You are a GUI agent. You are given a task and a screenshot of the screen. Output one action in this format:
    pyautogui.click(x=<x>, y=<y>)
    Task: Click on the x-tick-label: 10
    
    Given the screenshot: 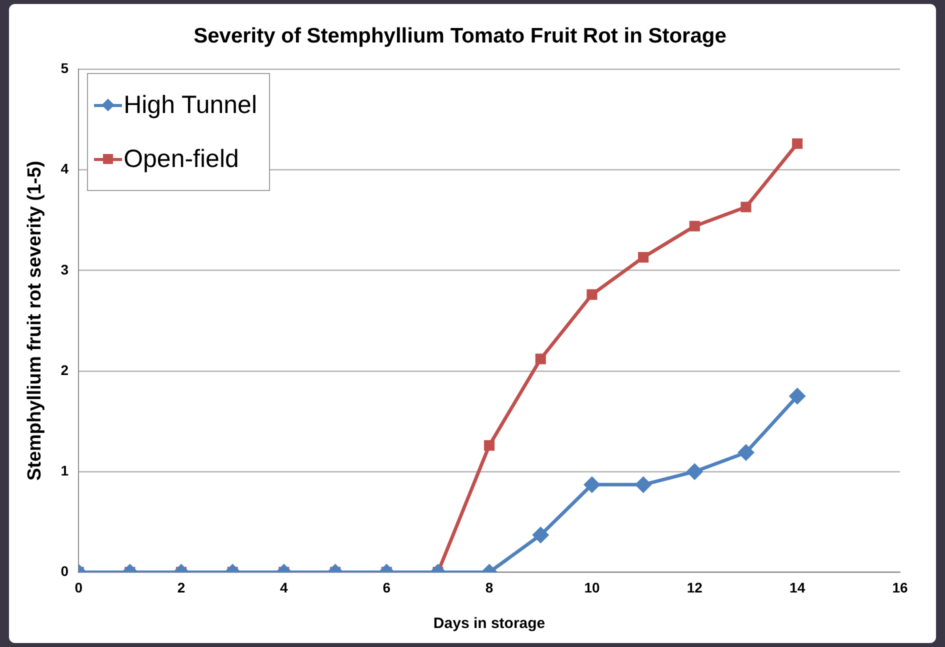 What is the action you would take?
    pyautogui.click(x=592, y=587)
    